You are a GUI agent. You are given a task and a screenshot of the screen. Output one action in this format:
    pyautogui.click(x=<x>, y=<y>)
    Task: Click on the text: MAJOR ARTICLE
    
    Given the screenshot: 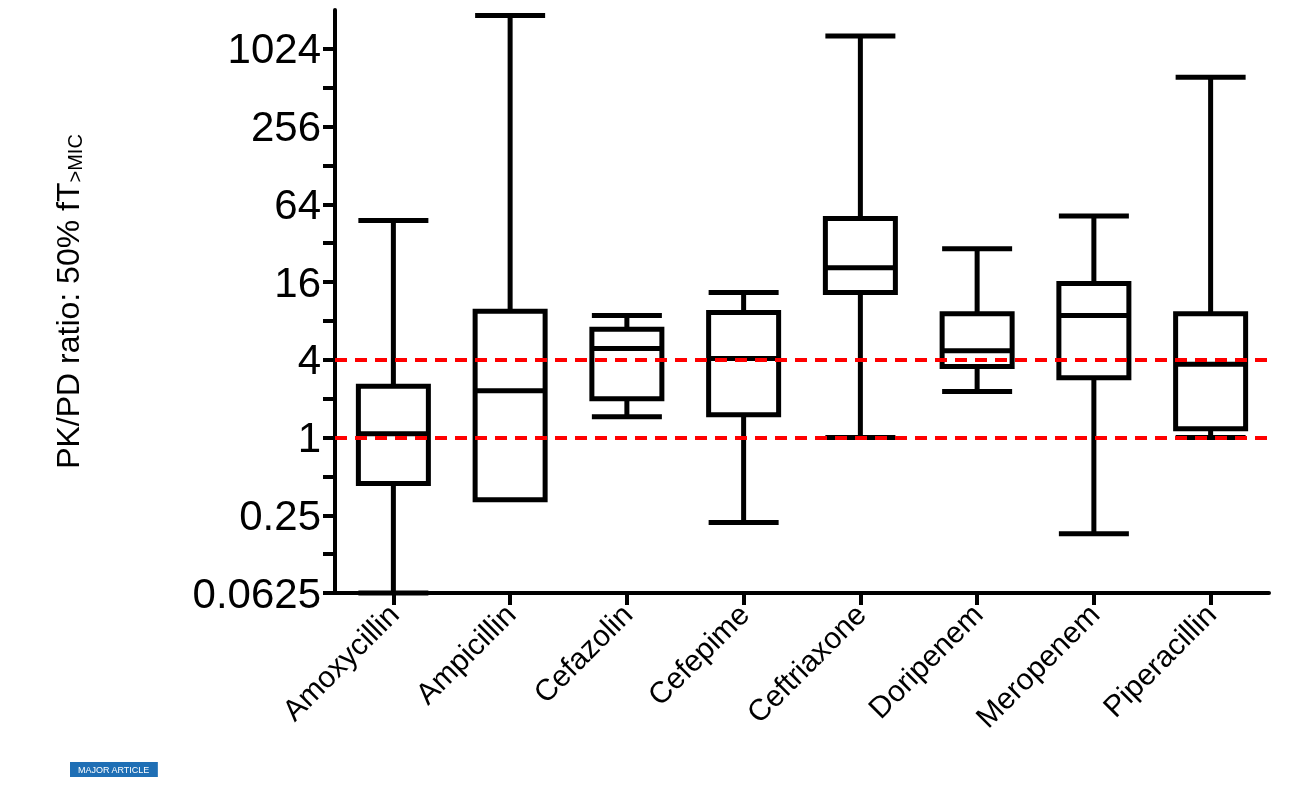 What is the action you would take?
    pyautogui.click(x=114, y=769)
    